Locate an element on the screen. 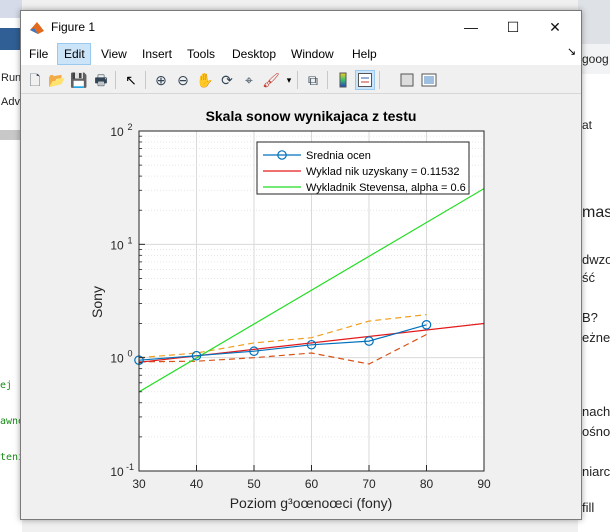  x-tick-label: 50 is located at coordinates (254, 484).